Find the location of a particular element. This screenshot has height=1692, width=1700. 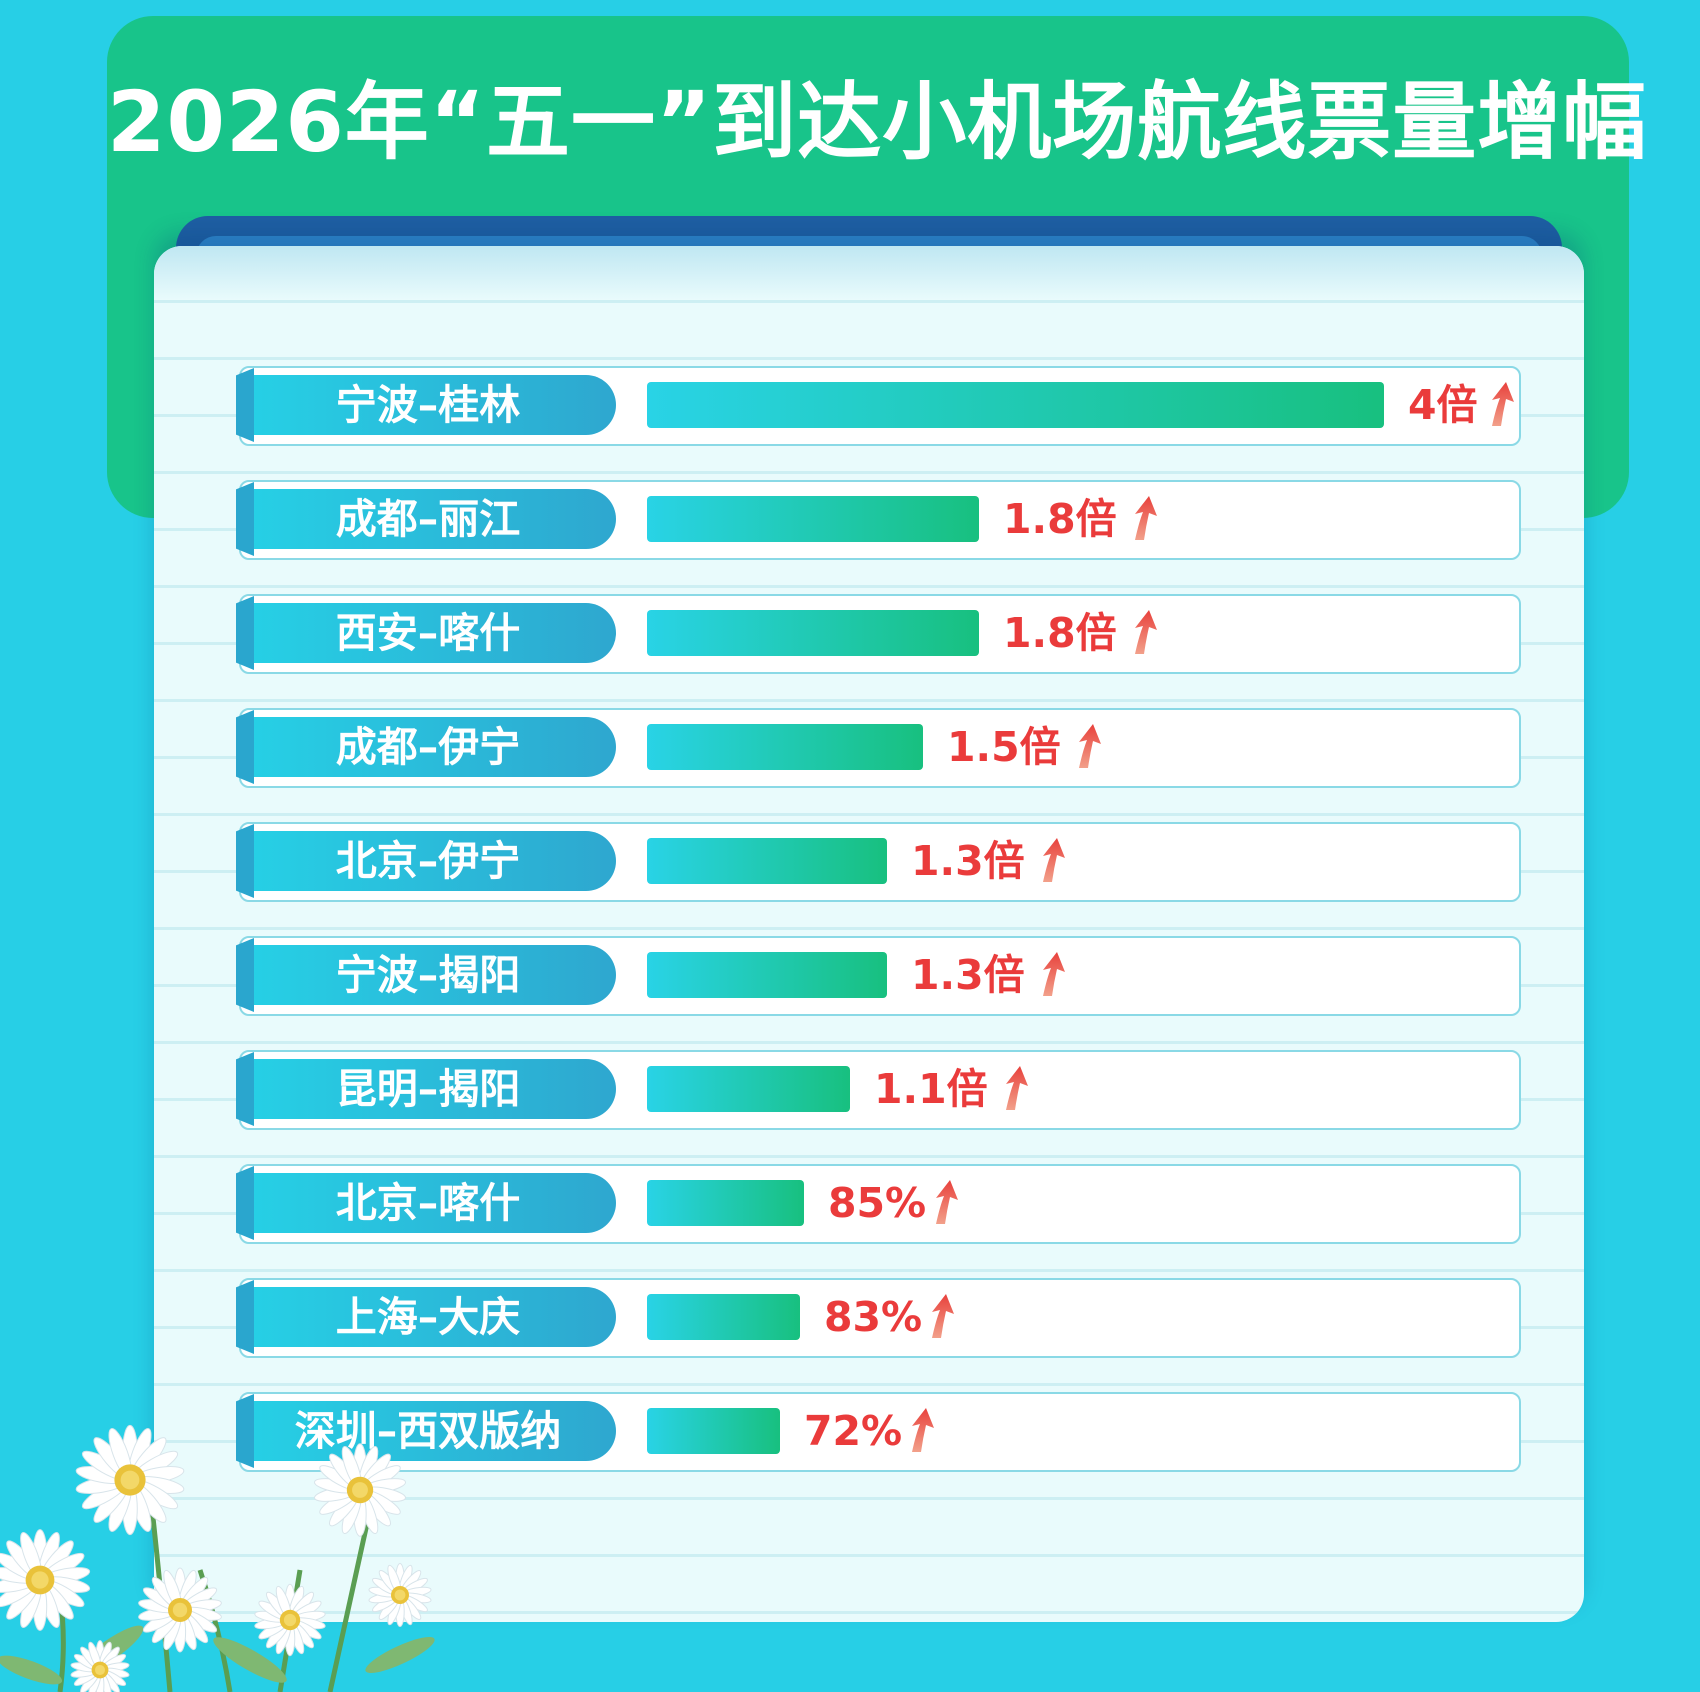

route-label: 北京–伊宁 is located at coordinates (428, 861).